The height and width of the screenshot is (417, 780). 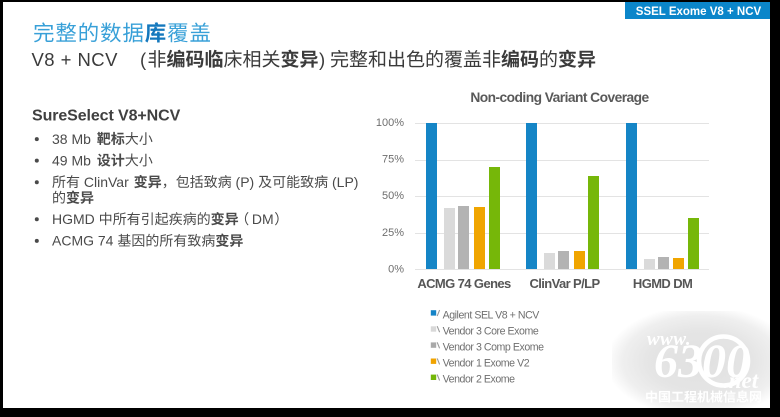 I want to click on svg-text: 75%, so click(x=393, y=160).